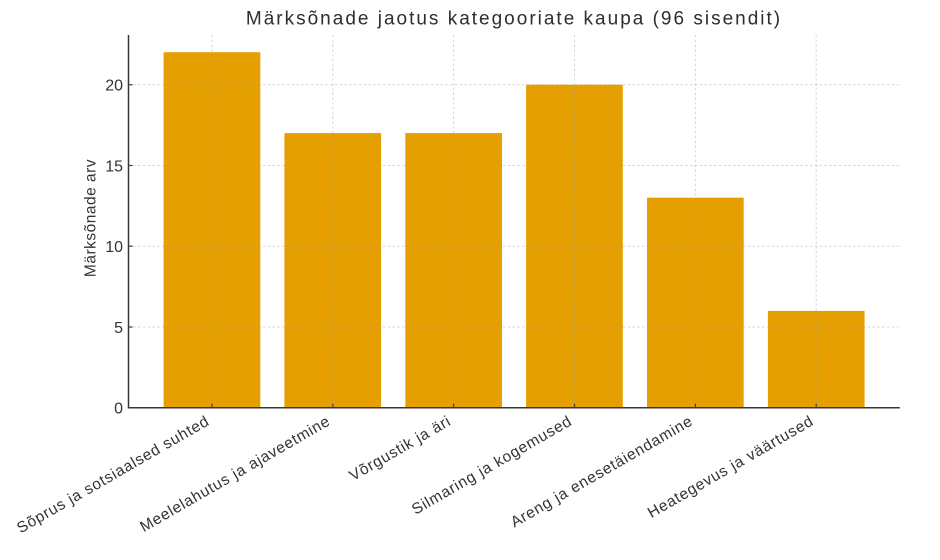 Image resolution: width=940 pixels, height=560 pixels. I want to click on svg-text: 15, so click(114, 166).